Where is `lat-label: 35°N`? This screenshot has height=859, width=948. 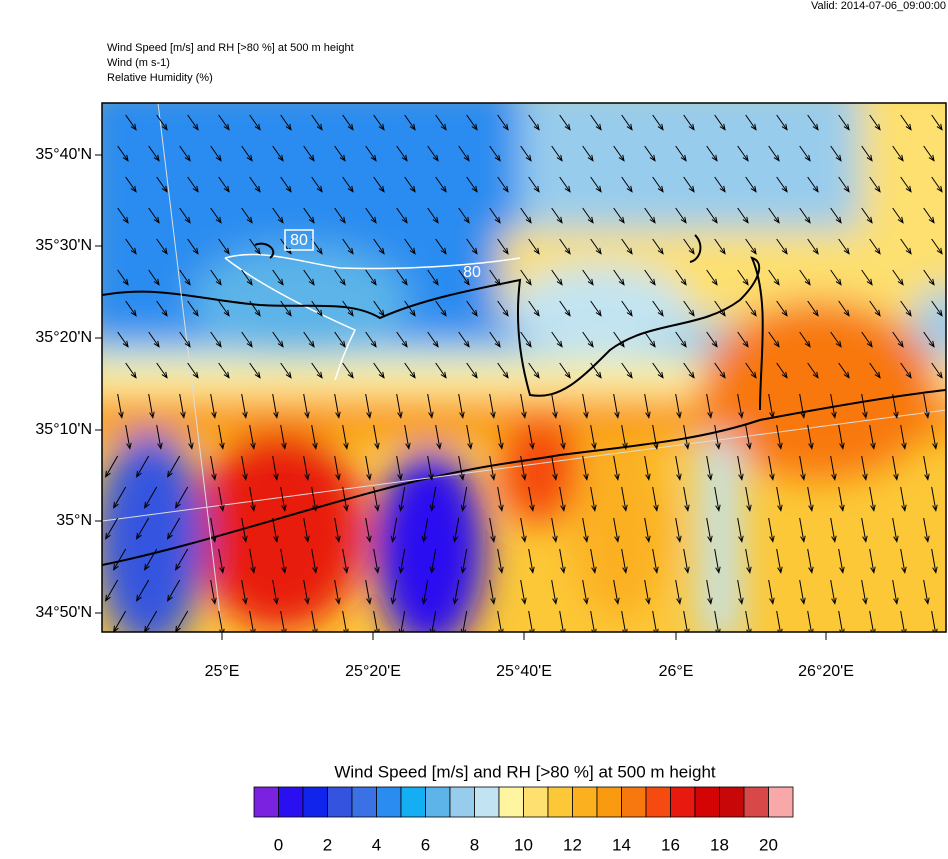
lat-label: 35°N is located at coordinates (74, 520).